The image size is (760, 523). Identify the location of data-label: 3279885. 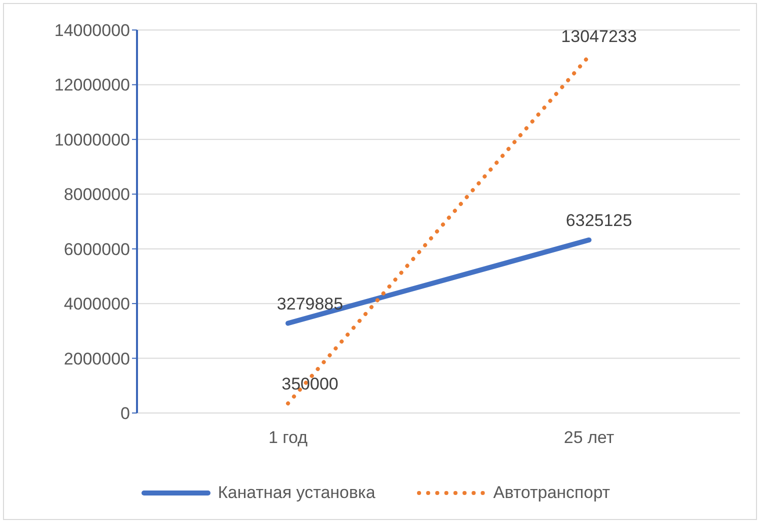
(310, 304).